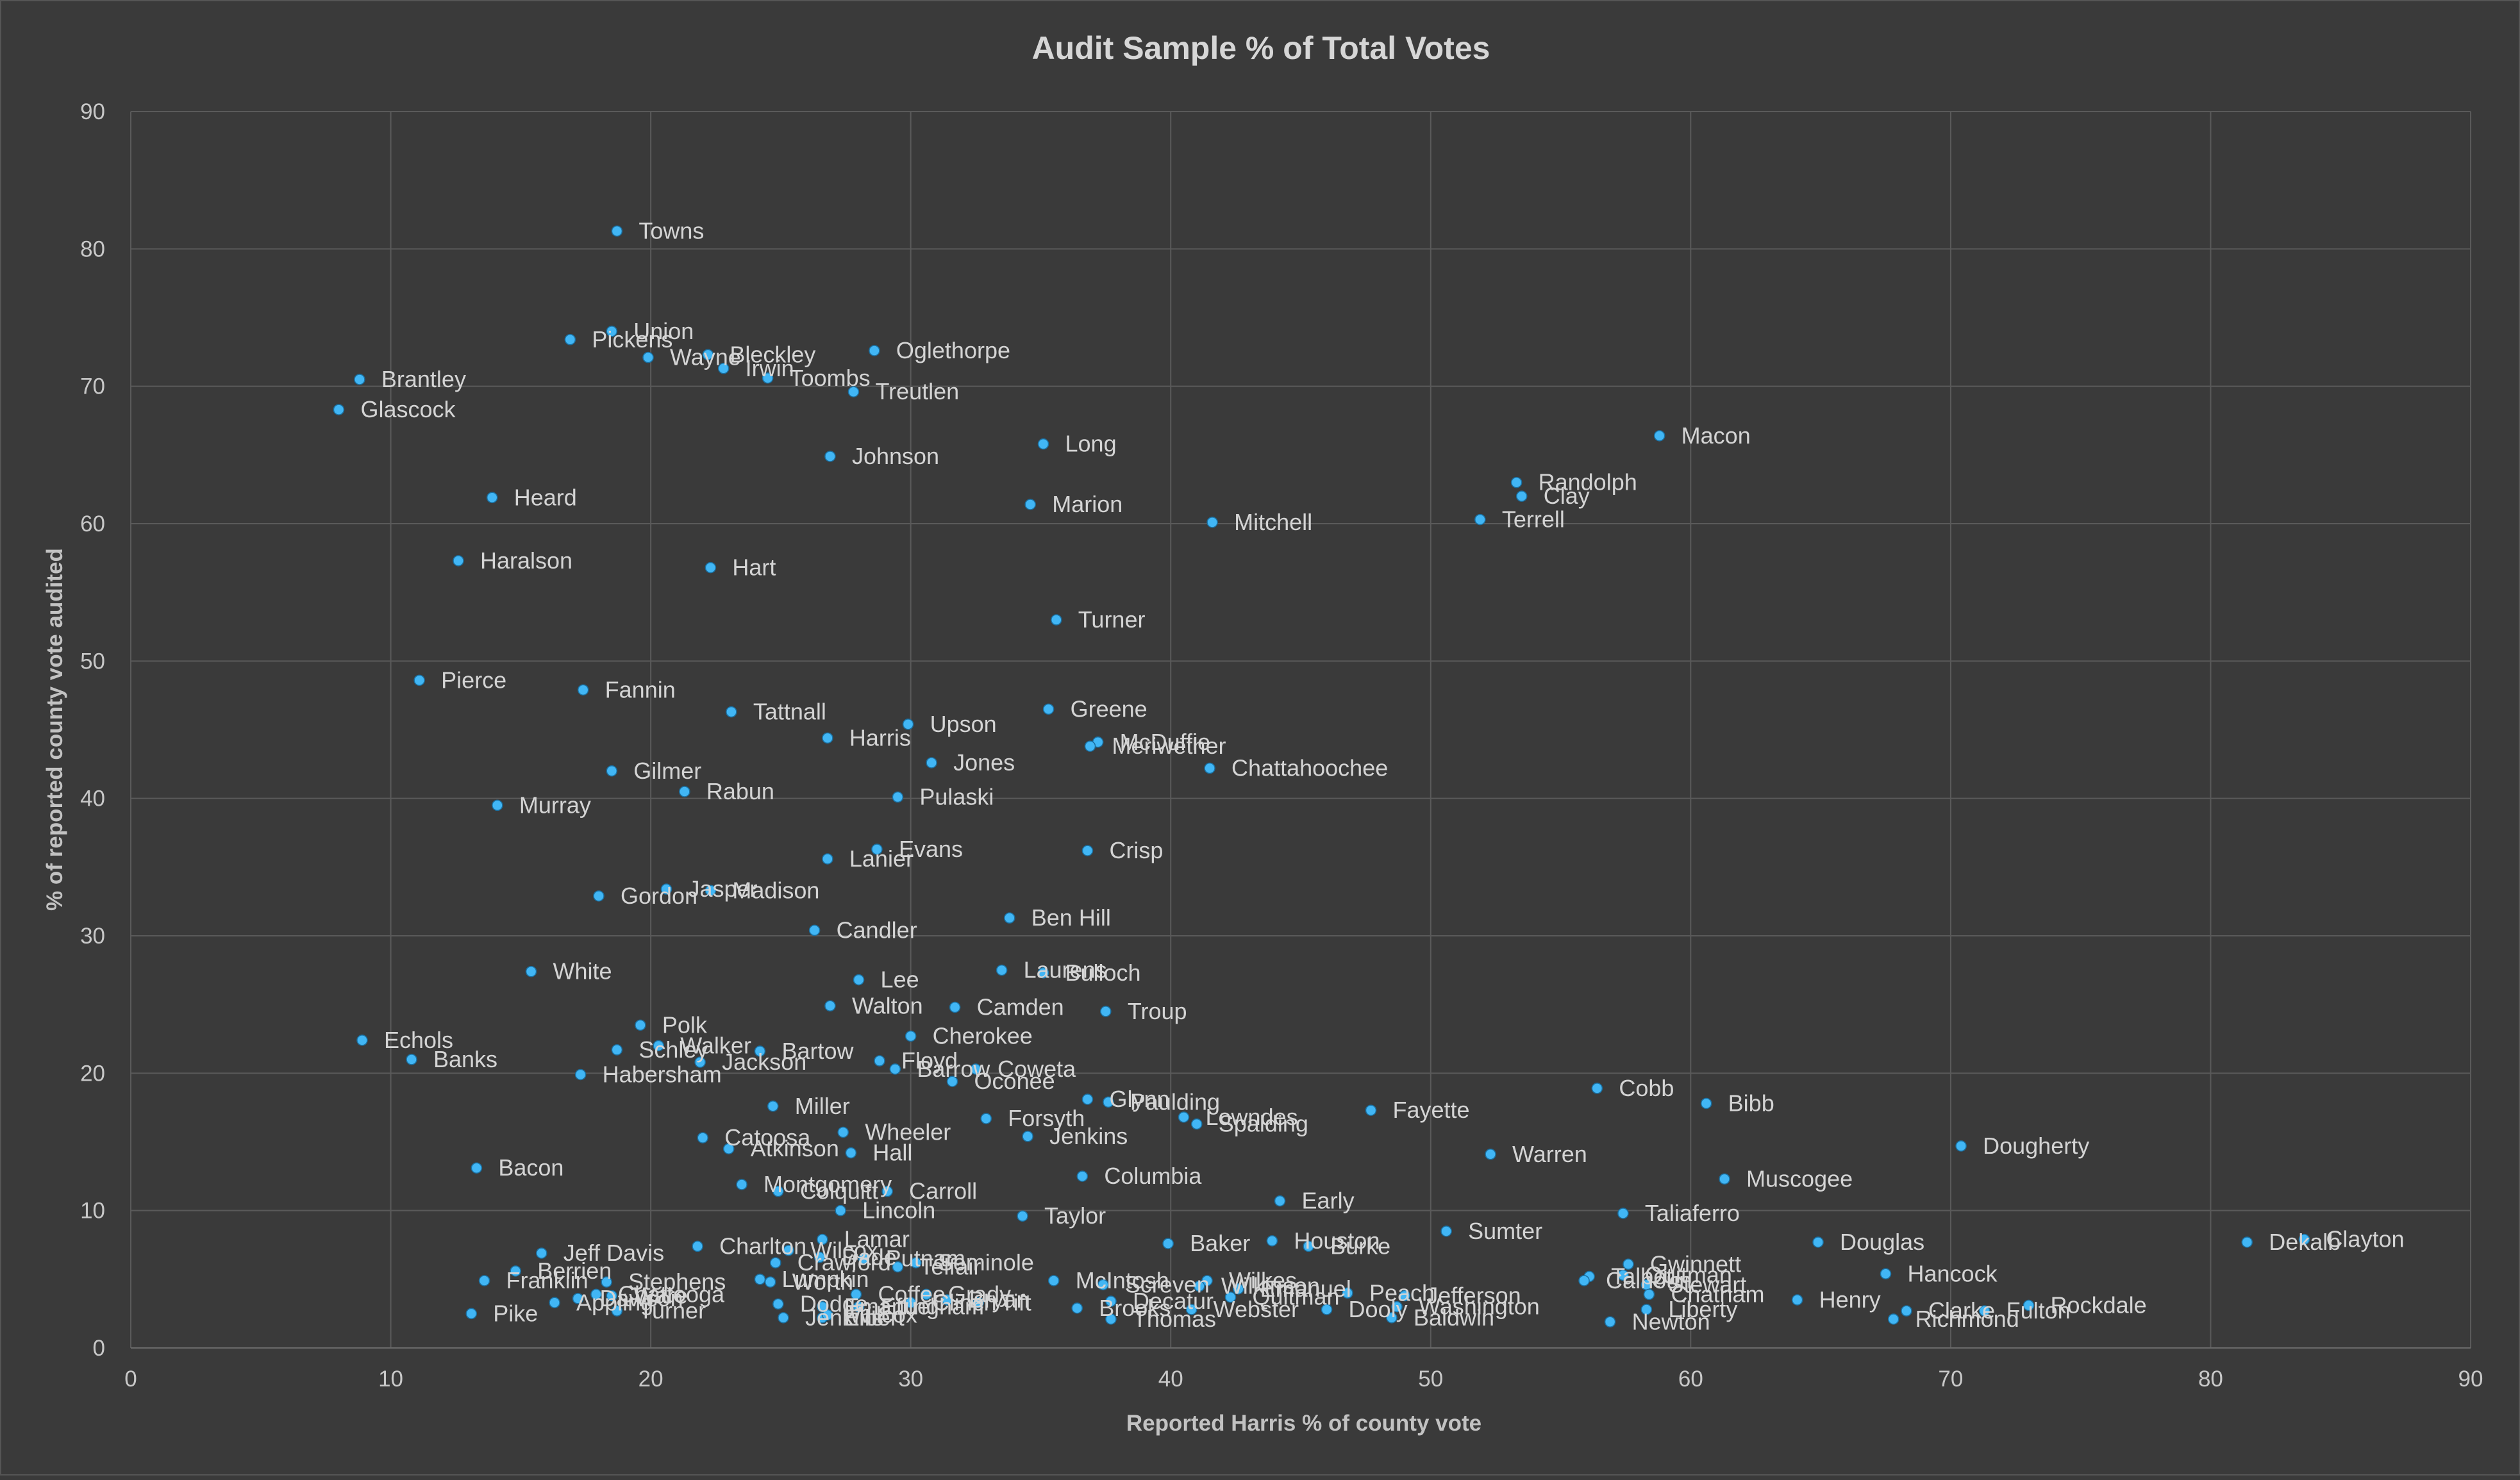 The height and width of the screenshot is (1480, 2520). I want to click on data-label: Newton, so click(1671, 1321).